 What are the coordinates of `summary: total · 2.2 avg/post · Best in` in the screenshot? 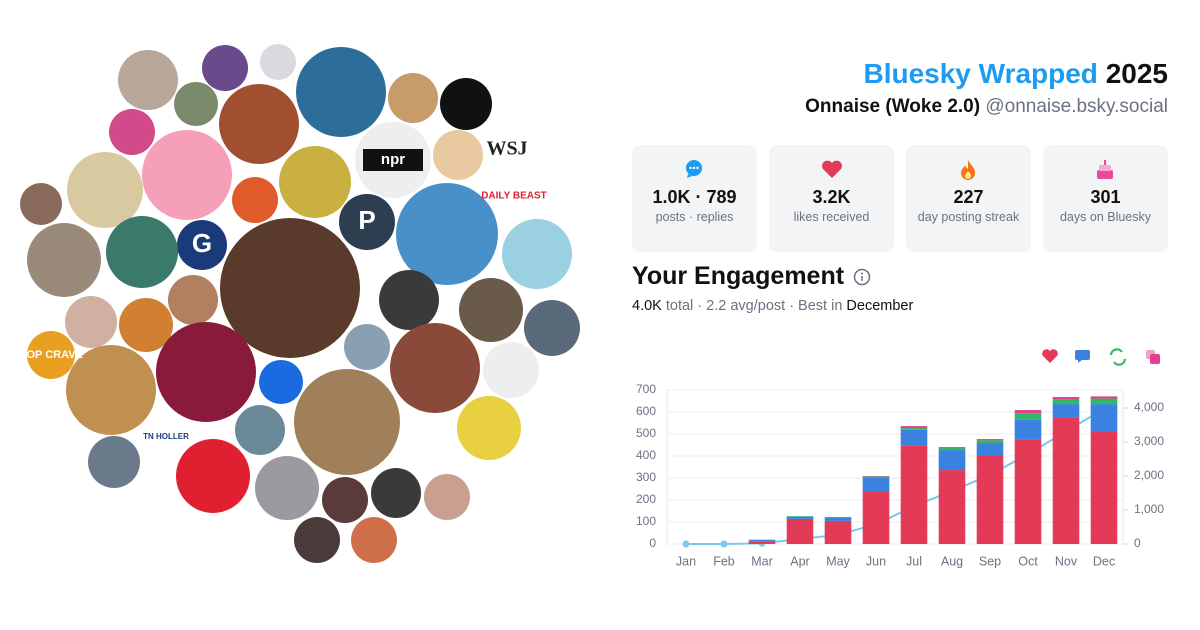 It's located at (754, 306).